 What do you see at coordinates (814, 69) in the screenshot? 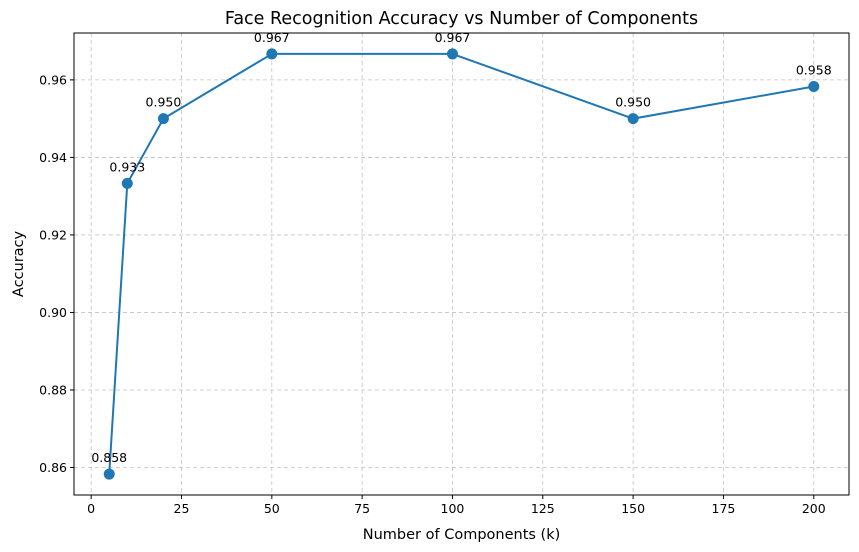
I see `data-label: 0.958` at bounding box center [814, 69].